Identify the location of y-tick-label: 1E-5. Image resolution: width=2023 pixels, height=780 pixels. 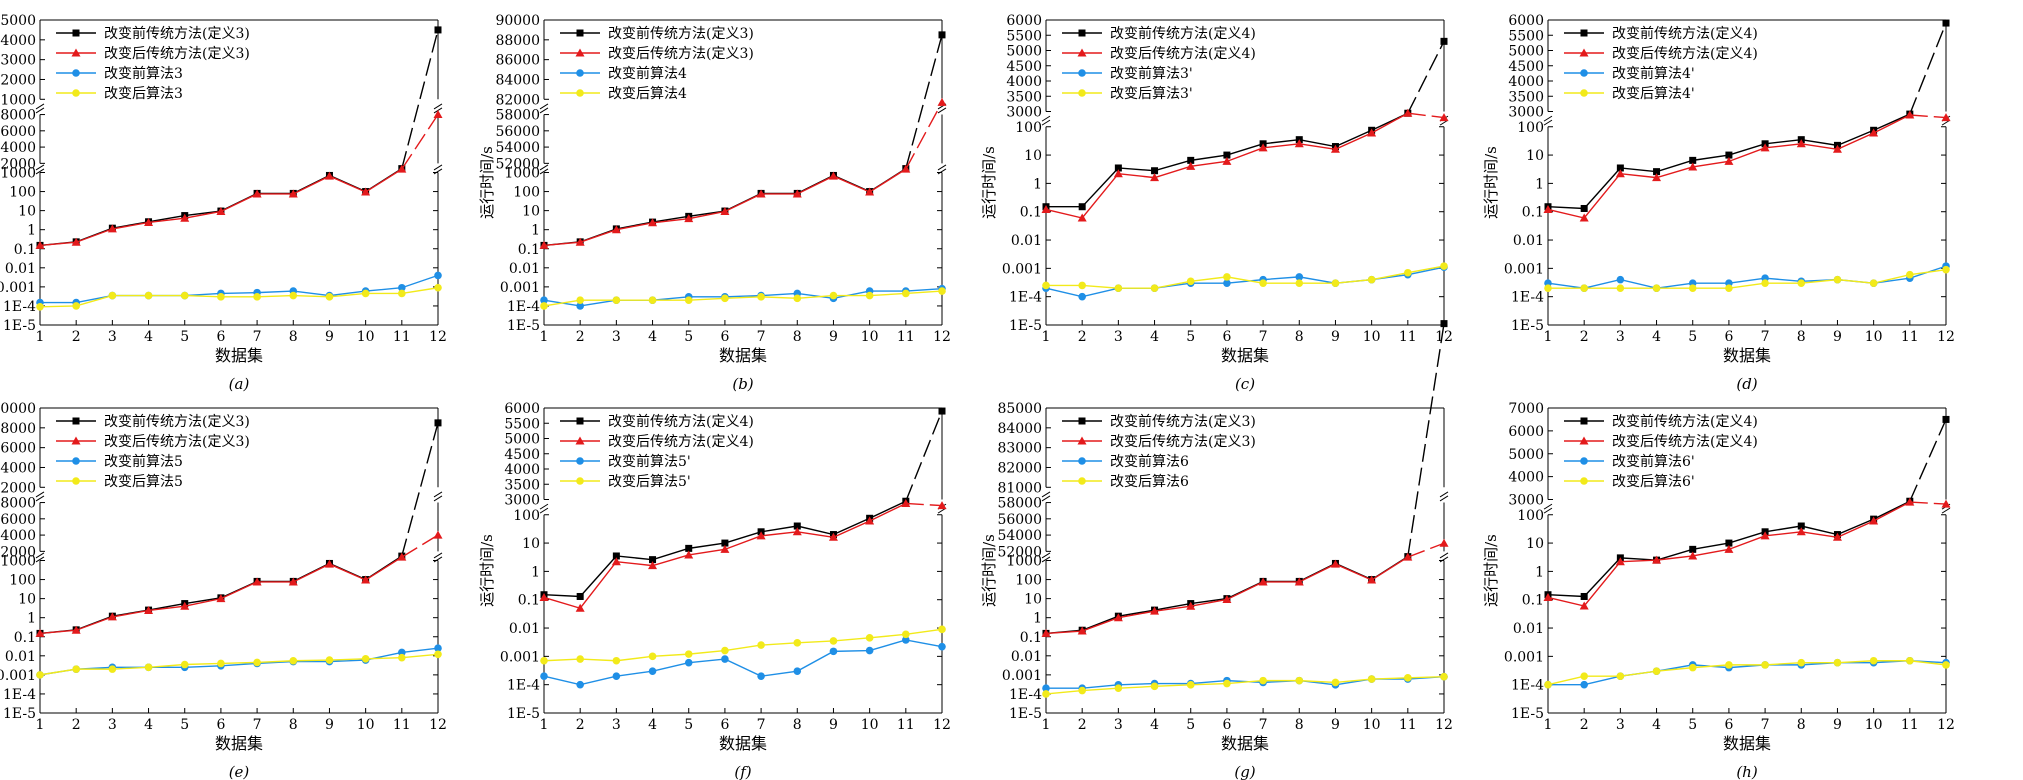
(1025, 326).